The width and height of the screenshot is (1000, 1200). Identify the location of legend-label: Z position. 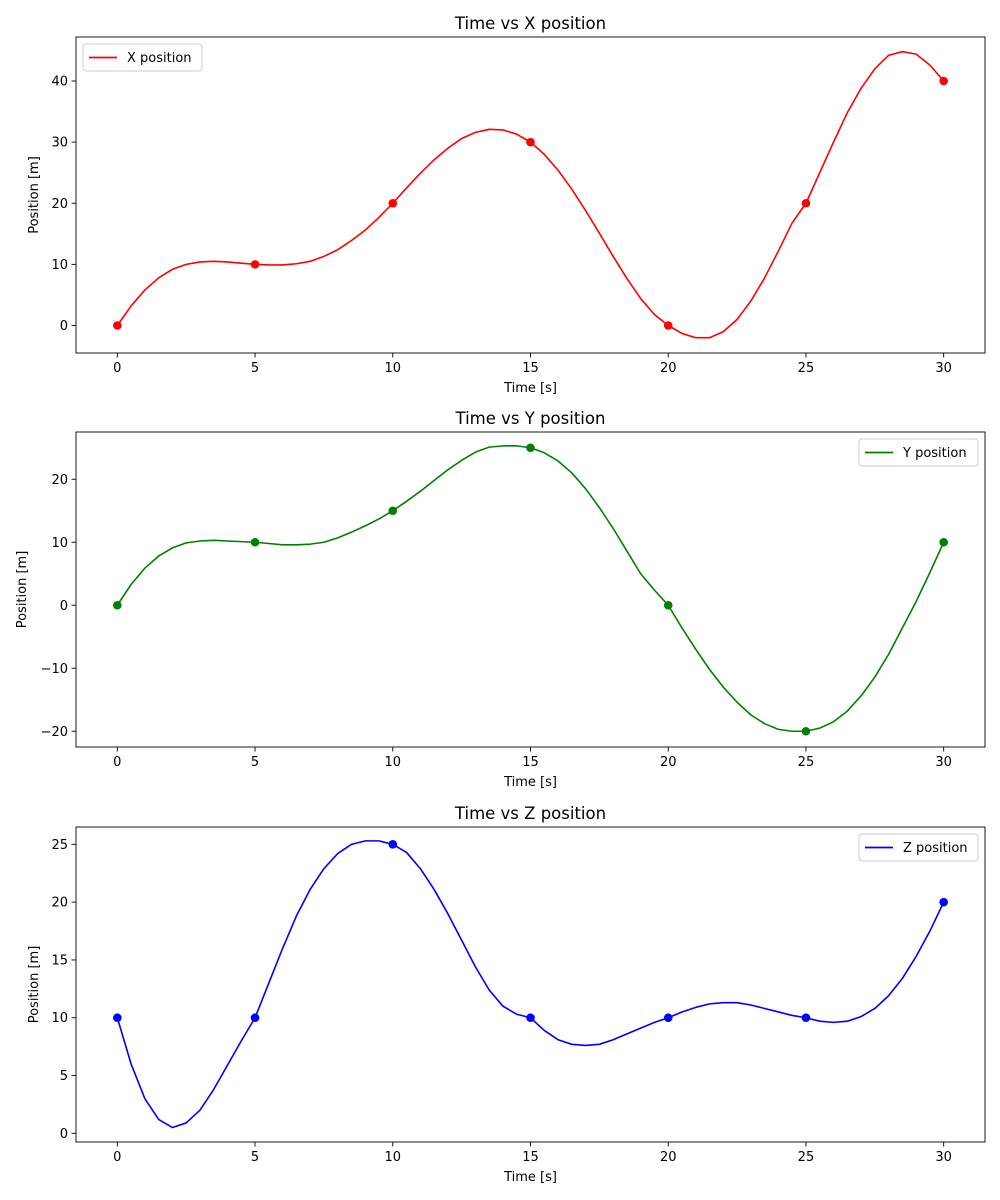
(935, 848).